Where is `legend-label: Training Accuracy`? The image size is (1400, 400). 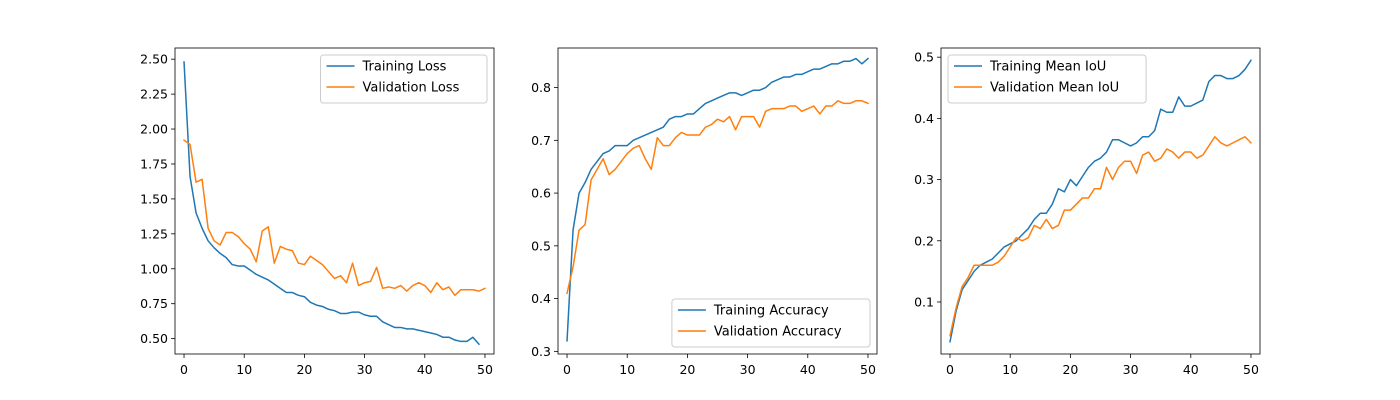
legend-label: Training Accuracy is located at coordinates (771, 311).